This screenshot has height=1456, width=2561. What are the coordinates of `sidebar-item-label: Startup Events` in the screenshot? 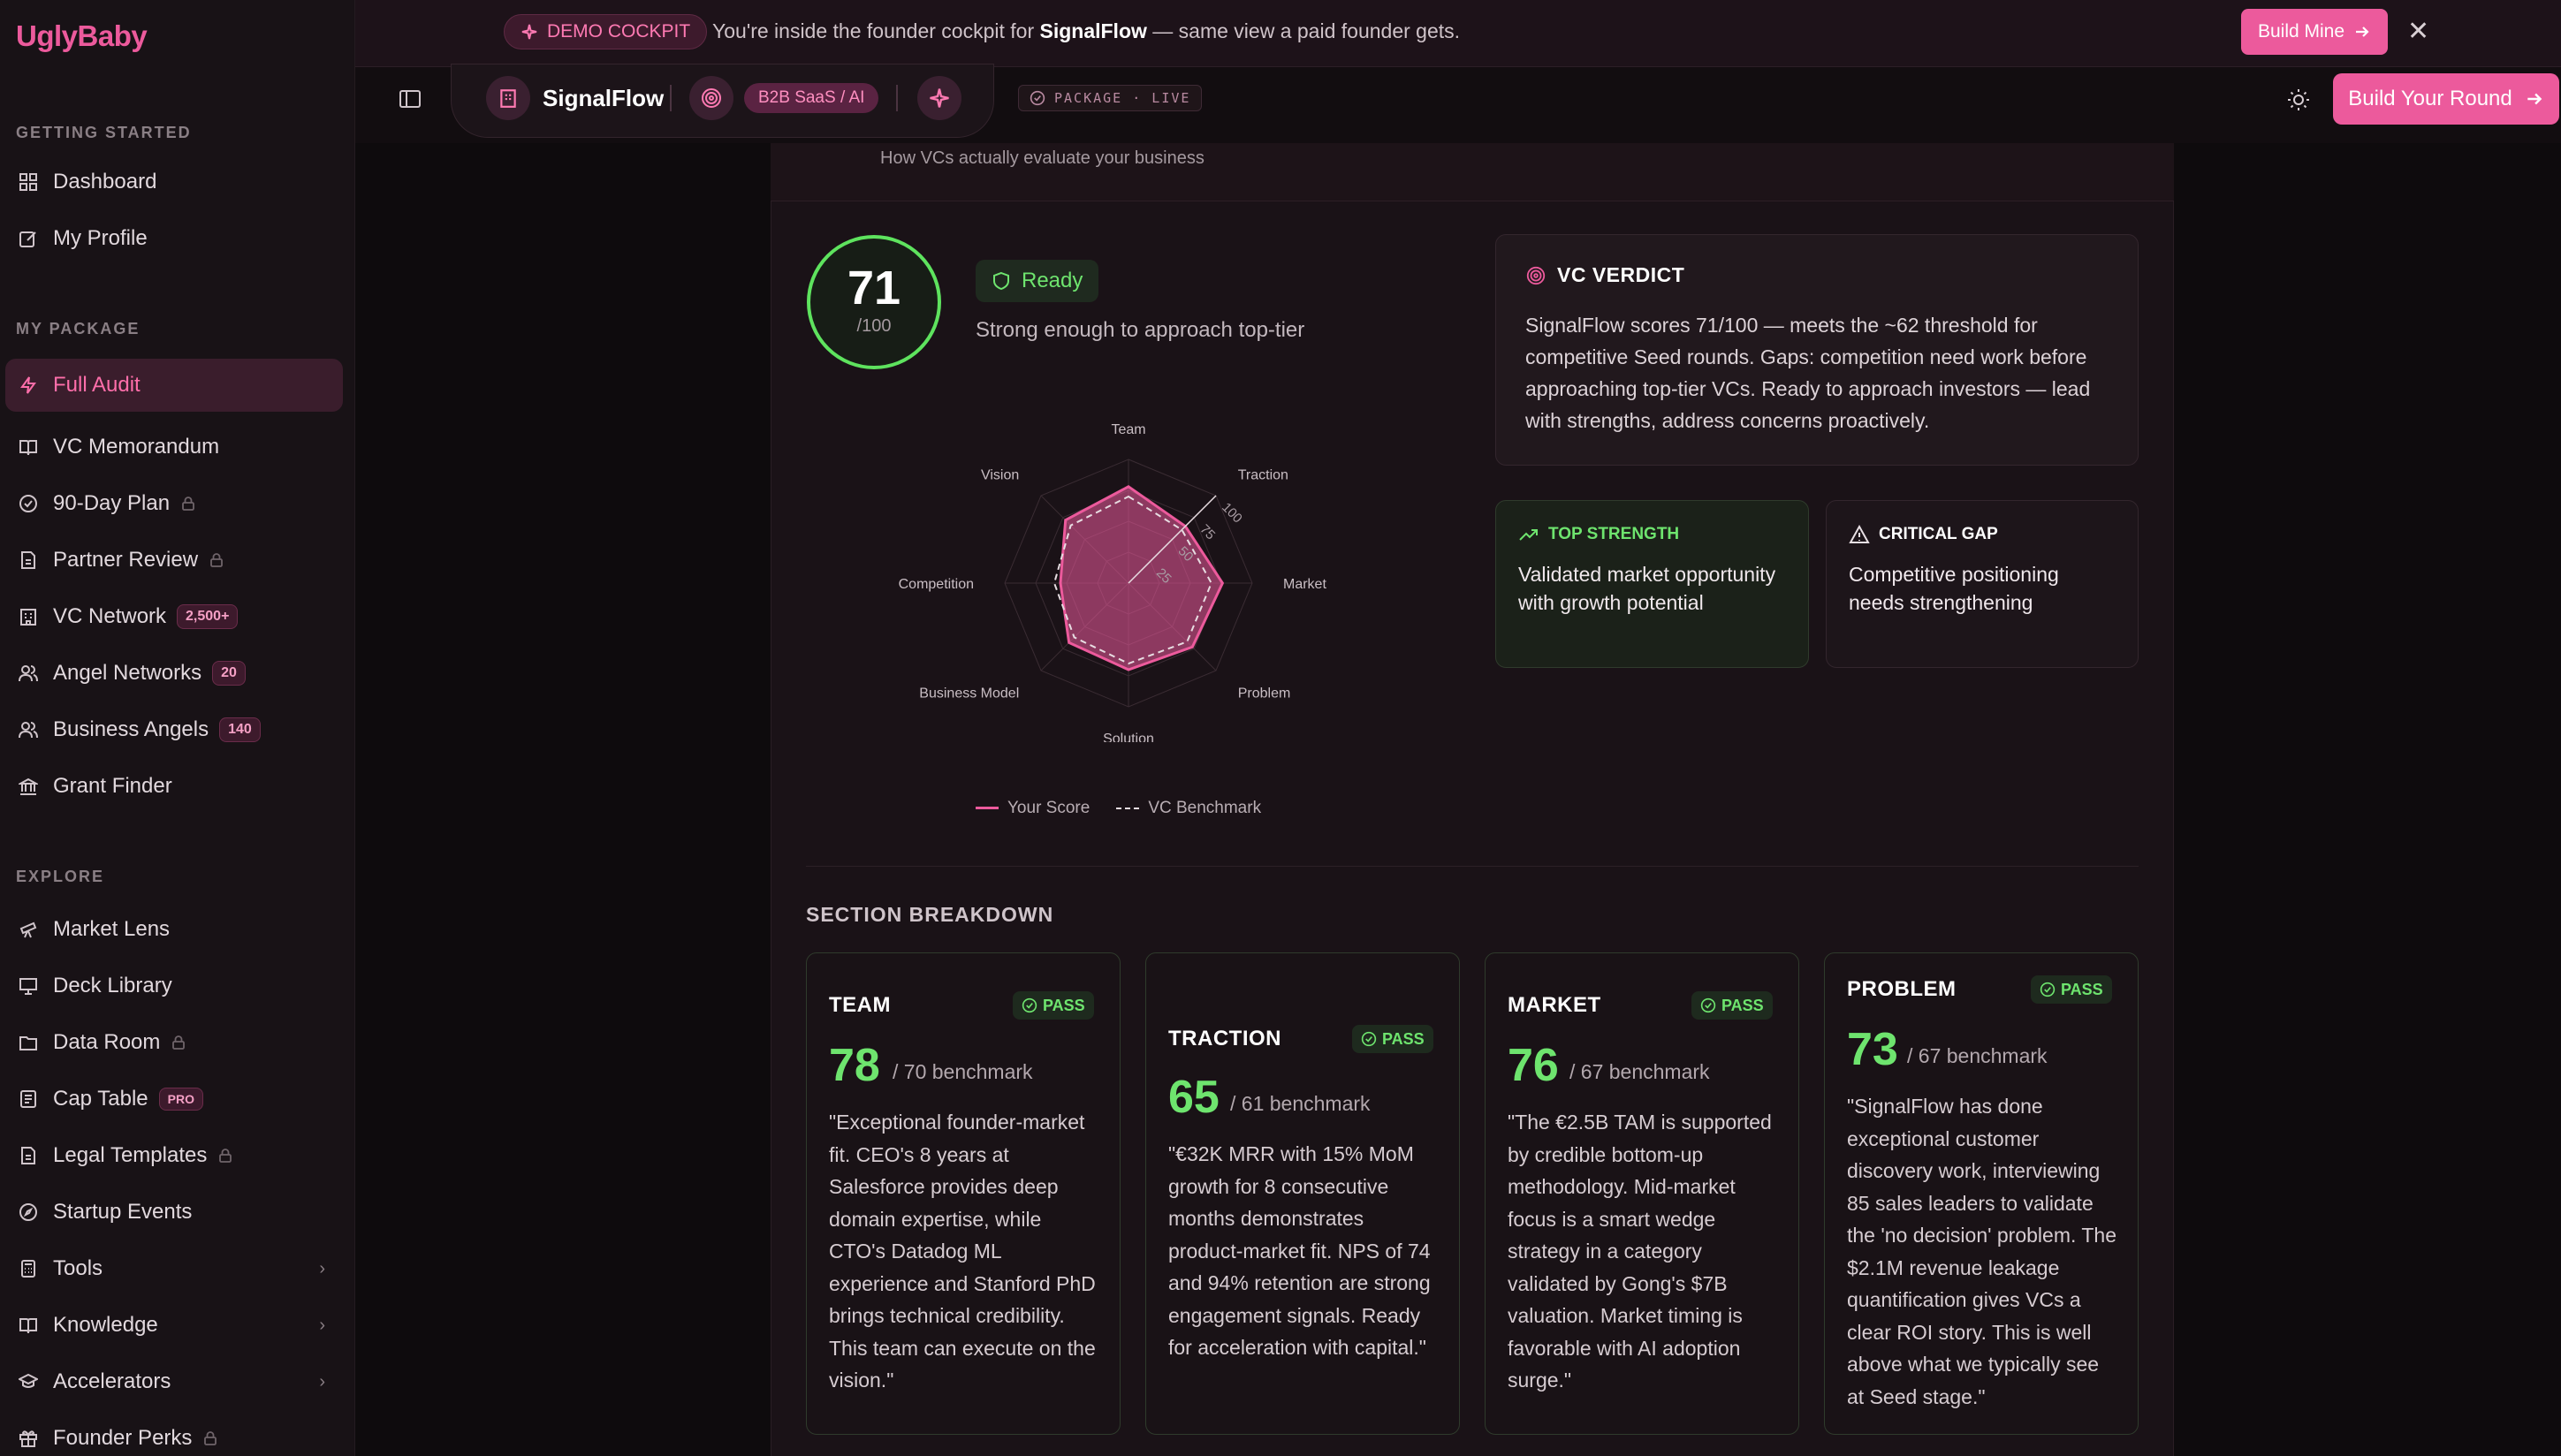 It's located at (123, 1212).